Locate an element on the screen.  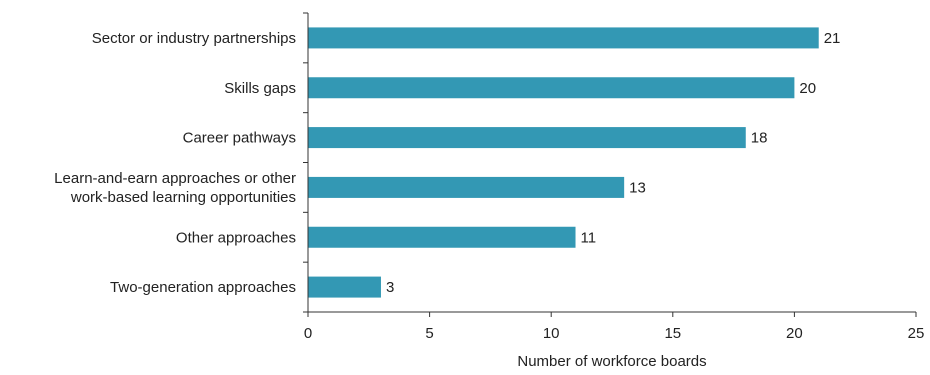
category-label: Sector or industry partnerships is located at coordinates (194, 38).